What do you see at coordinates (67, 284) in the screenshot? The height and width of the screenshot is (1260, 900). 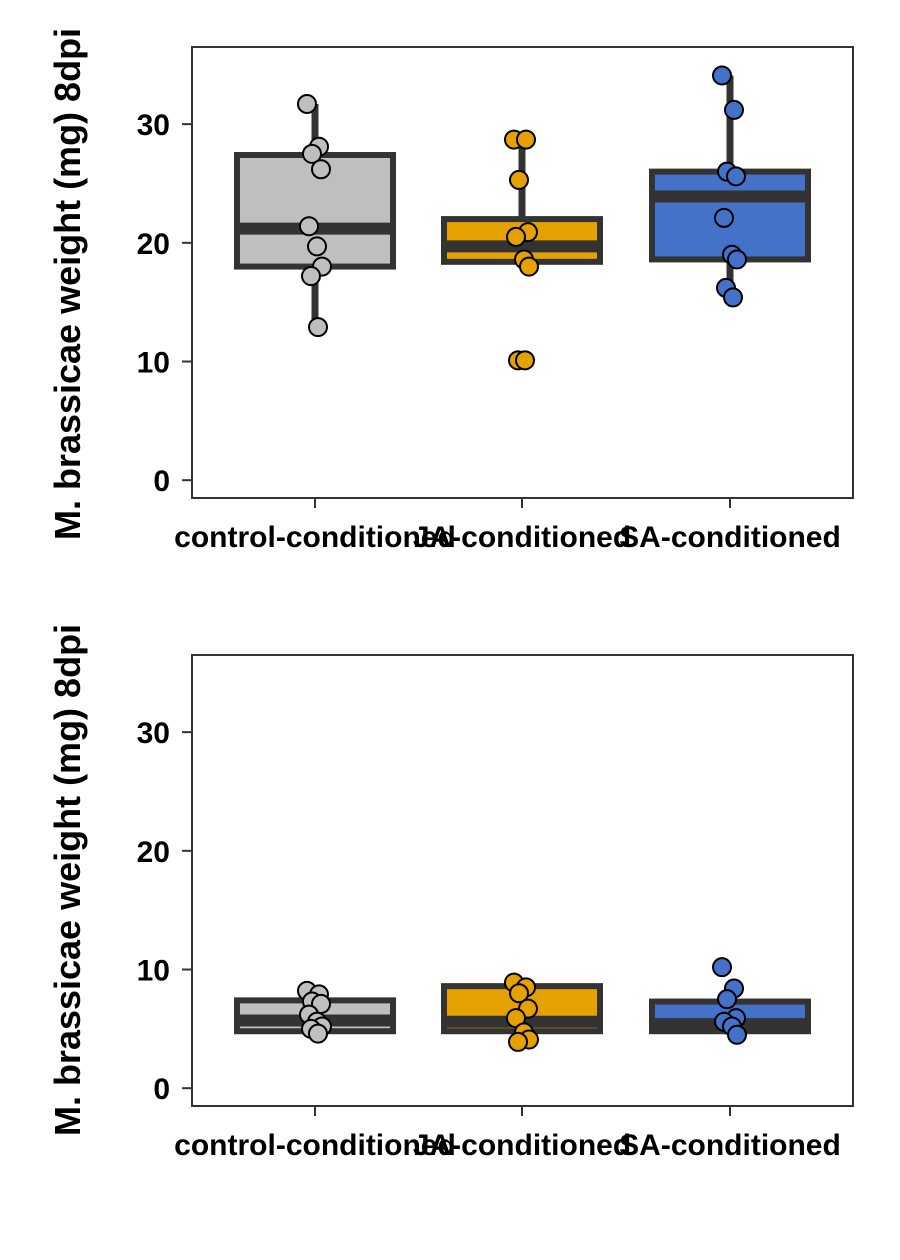 I see `y-axis-title-top: M. brassicae weight (mg) 8dpi` at bounding box center [67, 284].